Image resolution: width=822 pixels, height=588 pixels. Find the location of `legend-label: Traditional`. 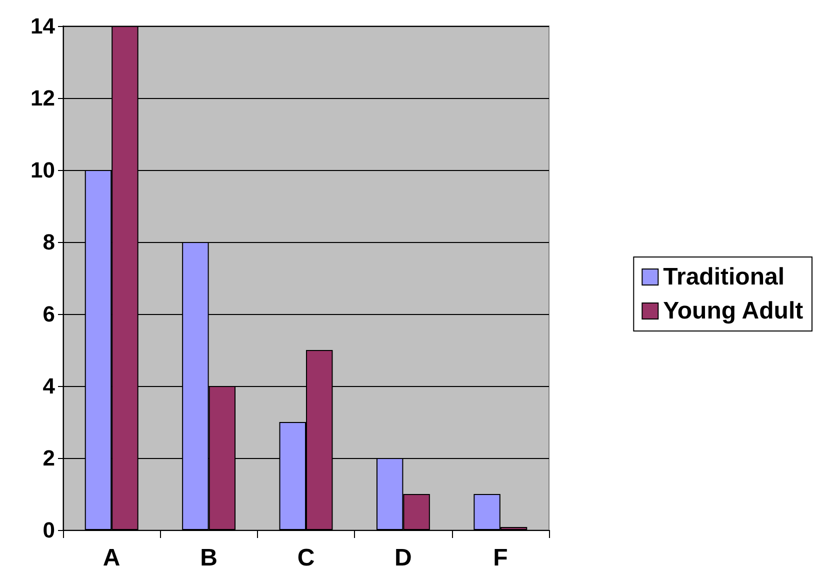

legend-label: Traditional is located at coordinates (724, 277).